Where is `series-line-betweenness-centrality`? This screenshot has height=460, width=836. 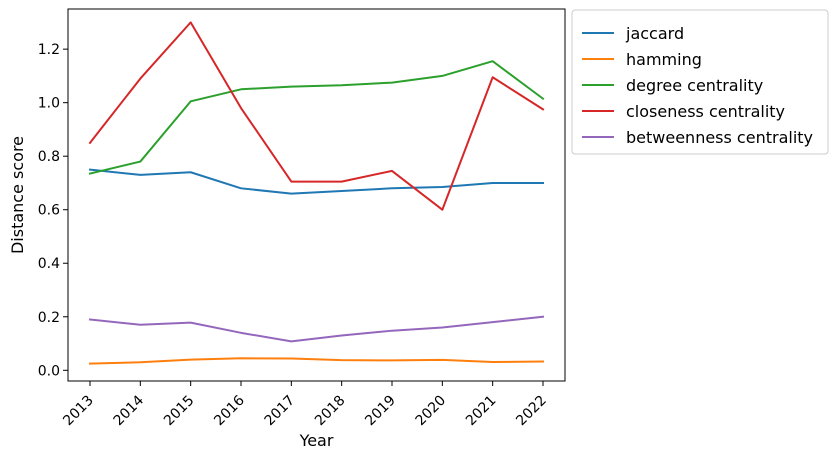 series-line-betweenness-centrality is located at coordinates (316, 329).